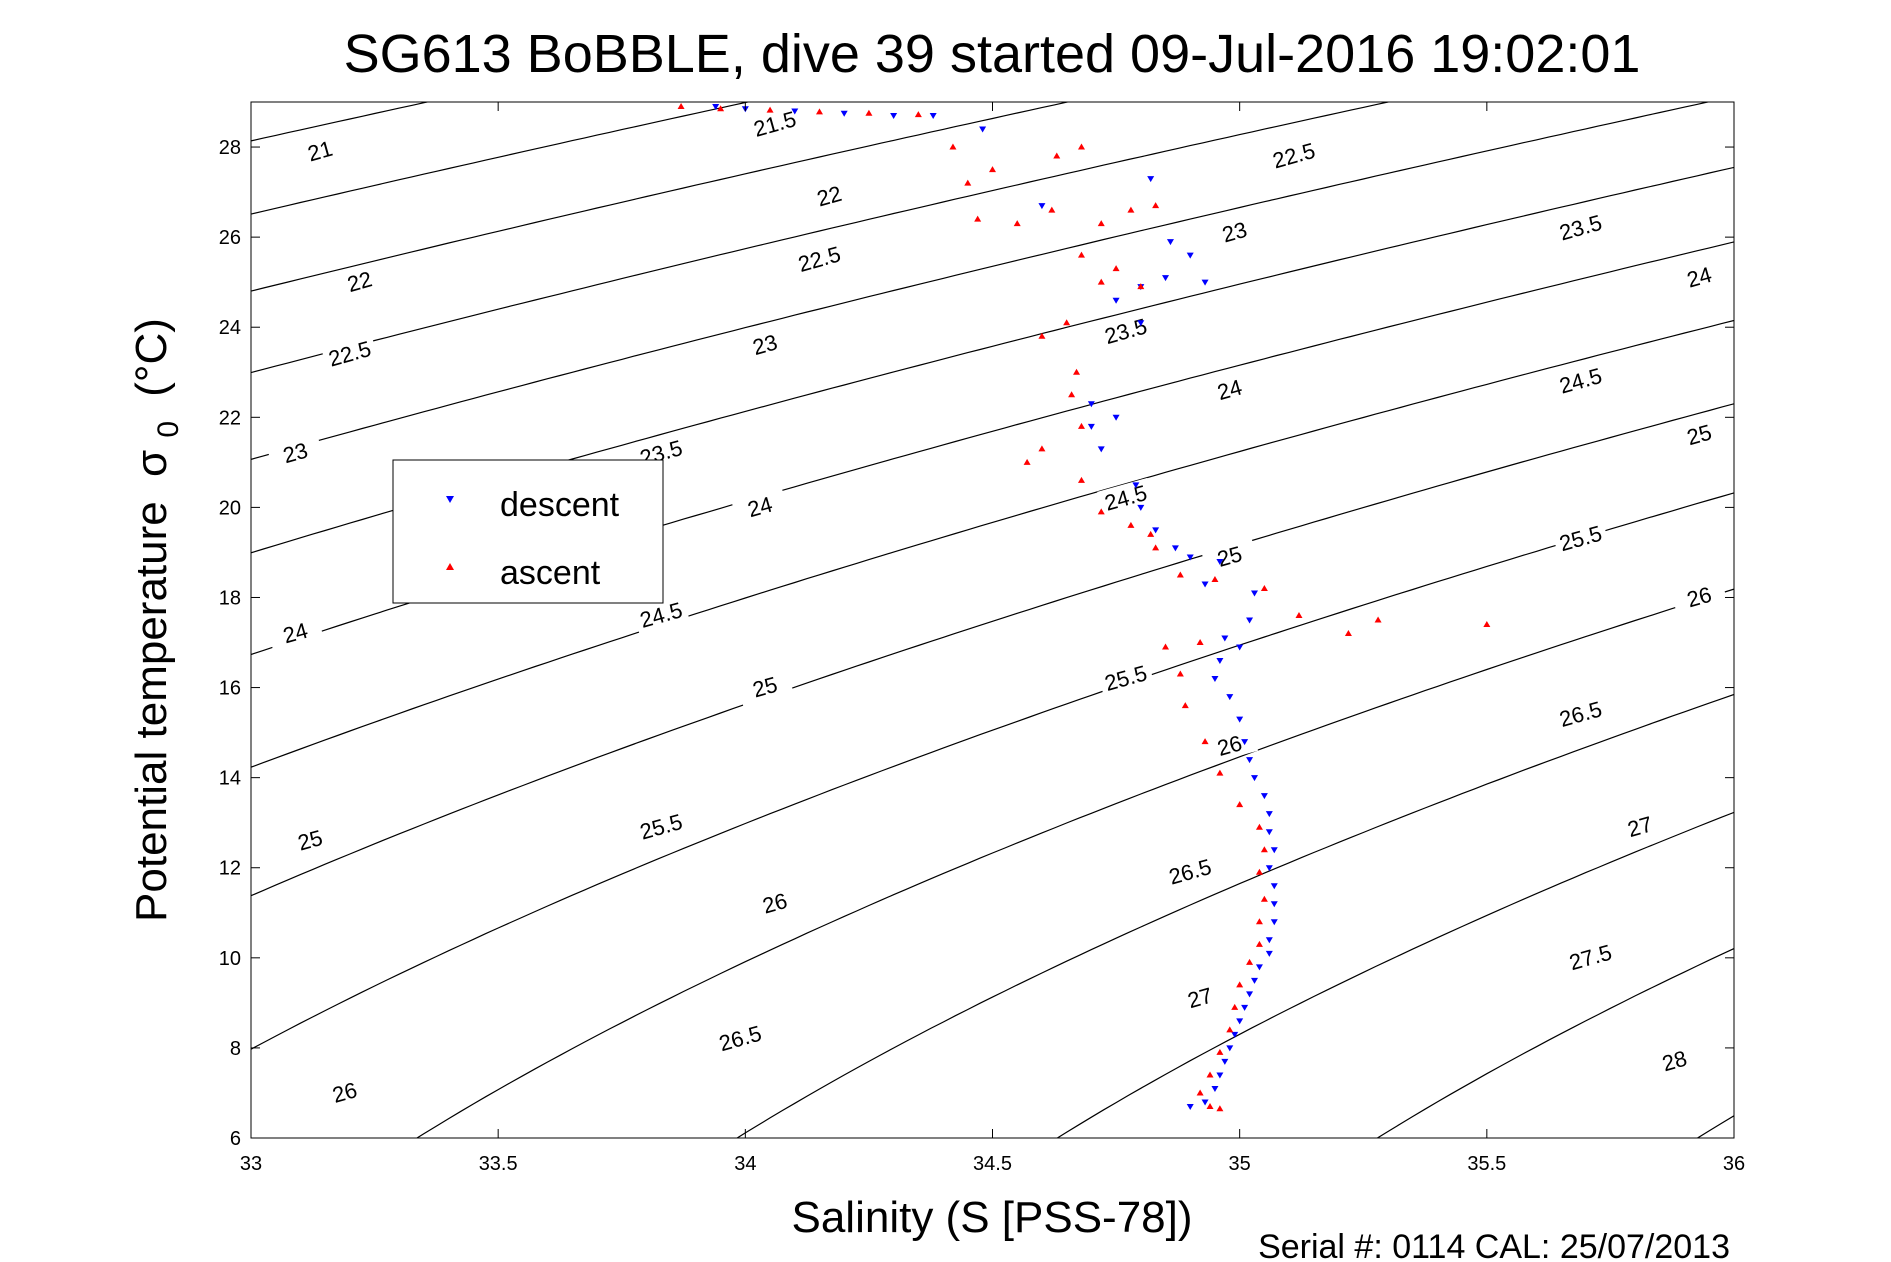 The width and height of the screenshot is (1891, 1262). Describe the element at coordinates (230, 598) in the screenshot. I see `y-tick-label: 18` at that location.